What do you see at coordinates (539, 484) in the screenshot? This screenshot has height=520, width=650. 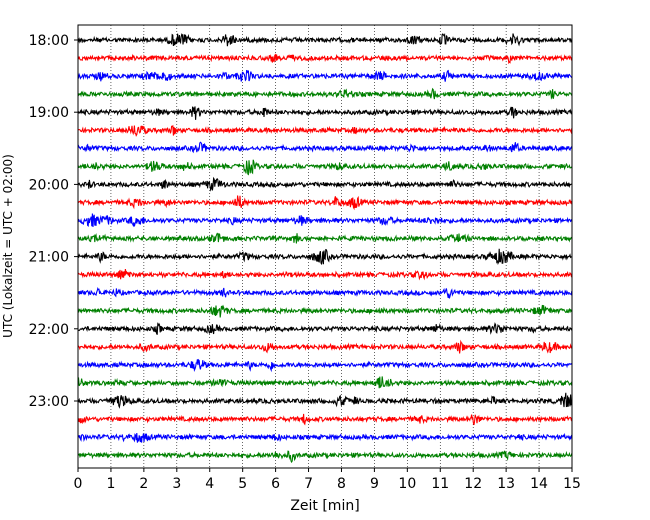 I see `x-tick-label: 14` at bounding box center [539, 484].